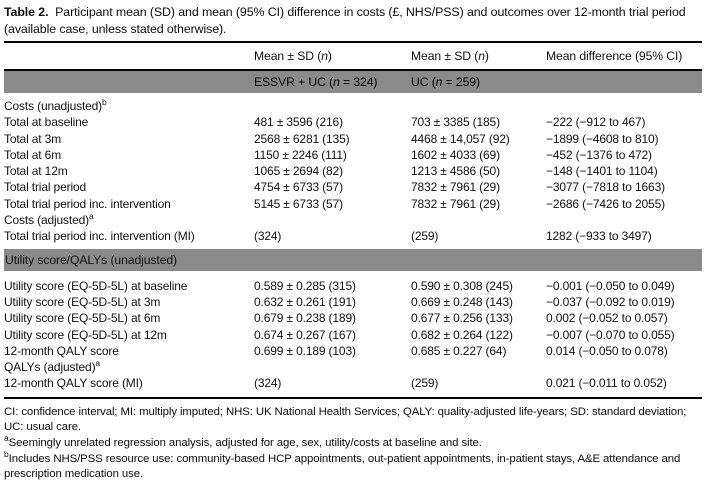 Image resolution: width=705 pixels, height=497 pixels. Describe the element at coordinates (55, 105) in the screenshot. I see `row-label: Costs (unadjusted)b` at that location.